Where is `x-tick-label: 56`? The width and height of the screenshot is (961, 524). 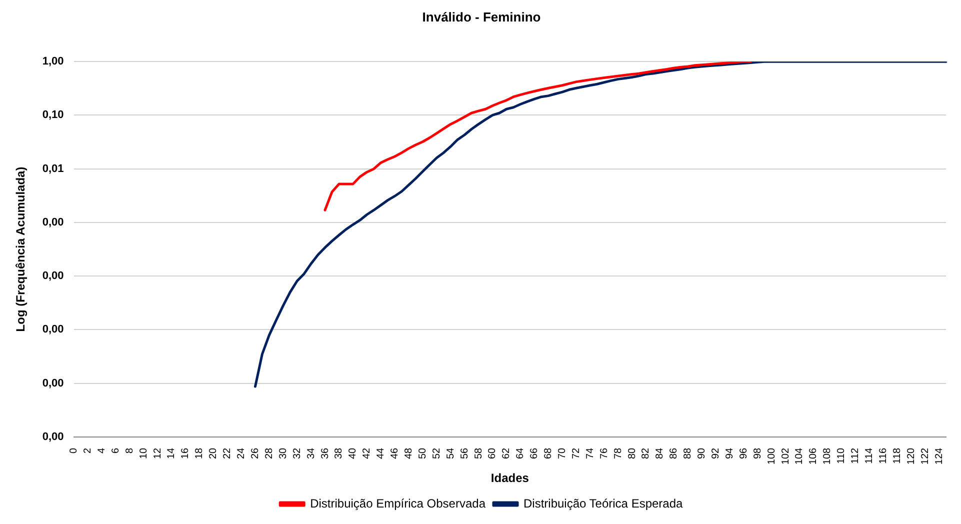 x-tick-label: 56 is located at coordinates (464, 453).